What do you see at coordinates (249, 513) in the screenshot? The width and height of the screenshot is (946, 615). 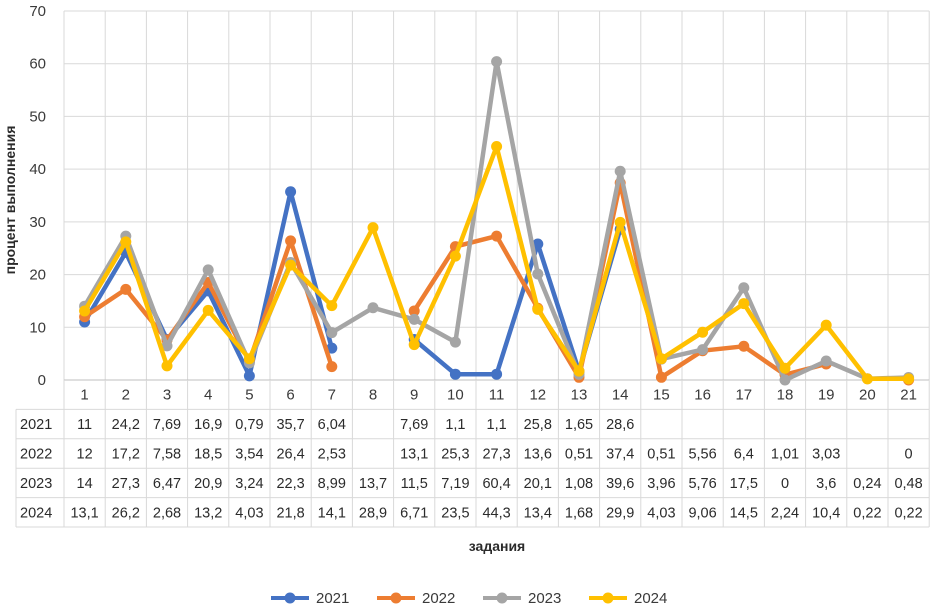 I see `table-cell: 4,03` at bounding box center [249, 513].